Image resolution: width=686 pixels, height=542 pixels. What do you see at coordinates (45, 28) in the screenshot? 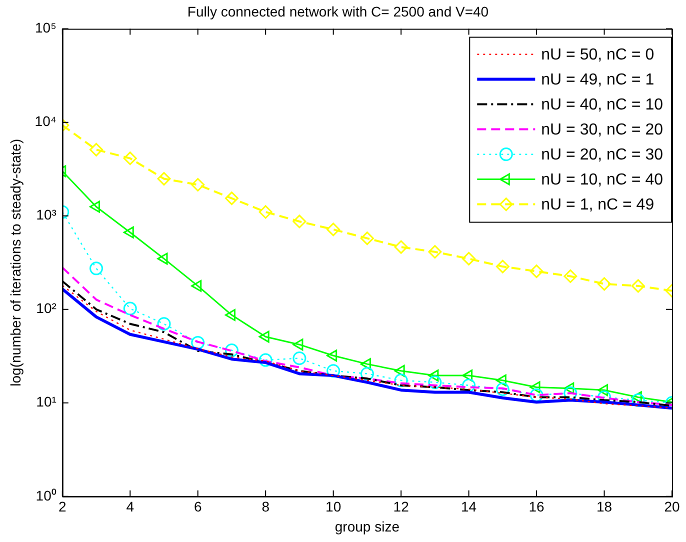
I see `y-tick-label: 10⁵` at bounding box center [45, 28].